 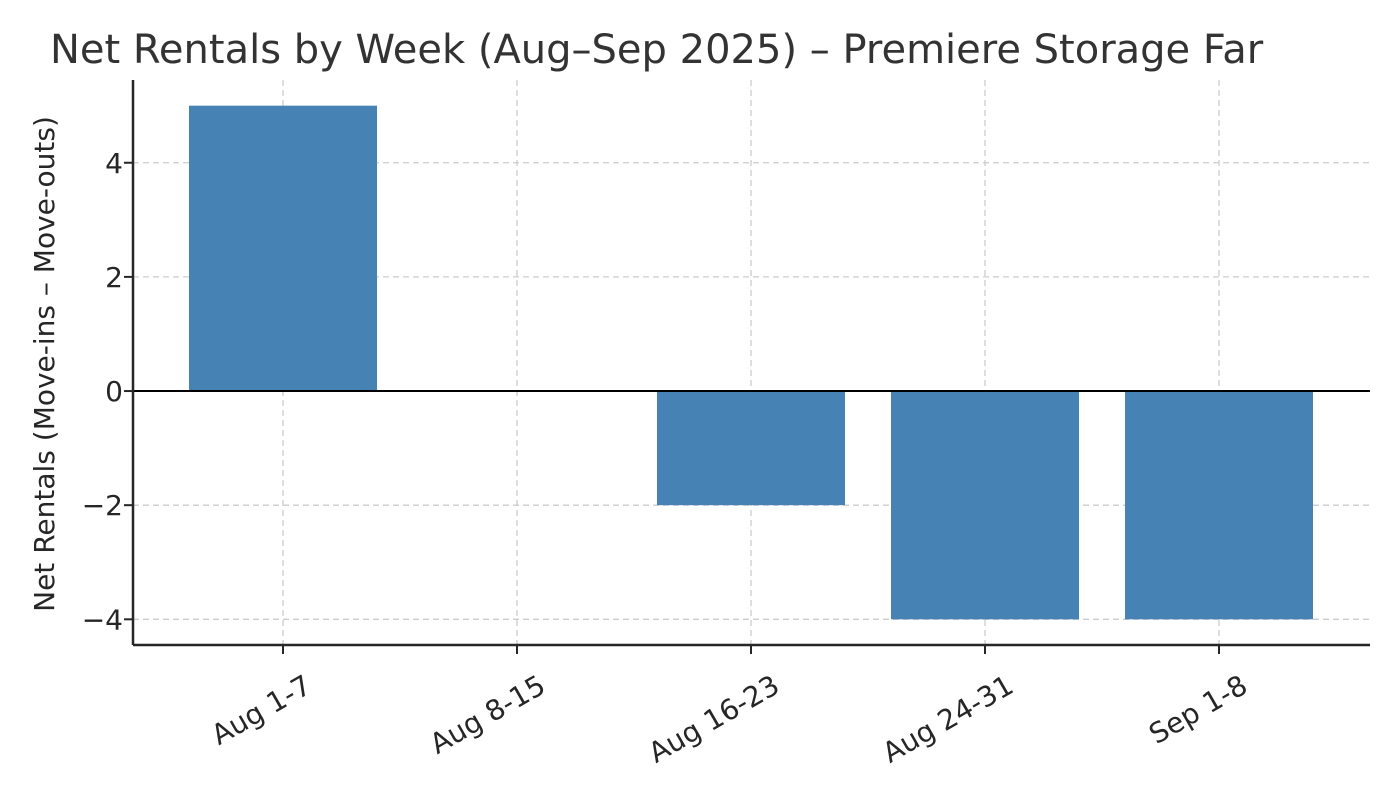 I want to click on x-tick-label: Aug 16-23, so click(x=714, y=718).